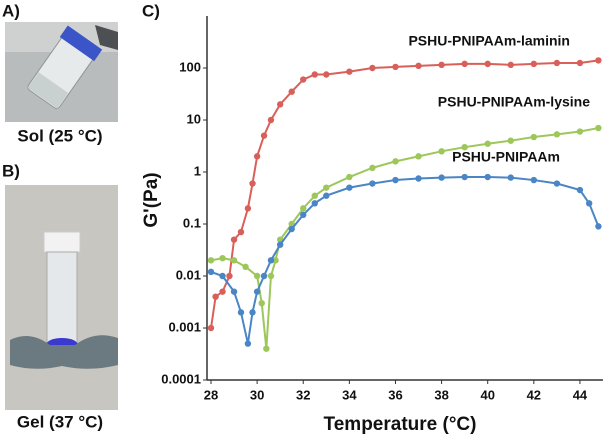 Image resolution: width=607 pixels, height=440 pixels. I want to click on panel-label: C), so click(151, 10).